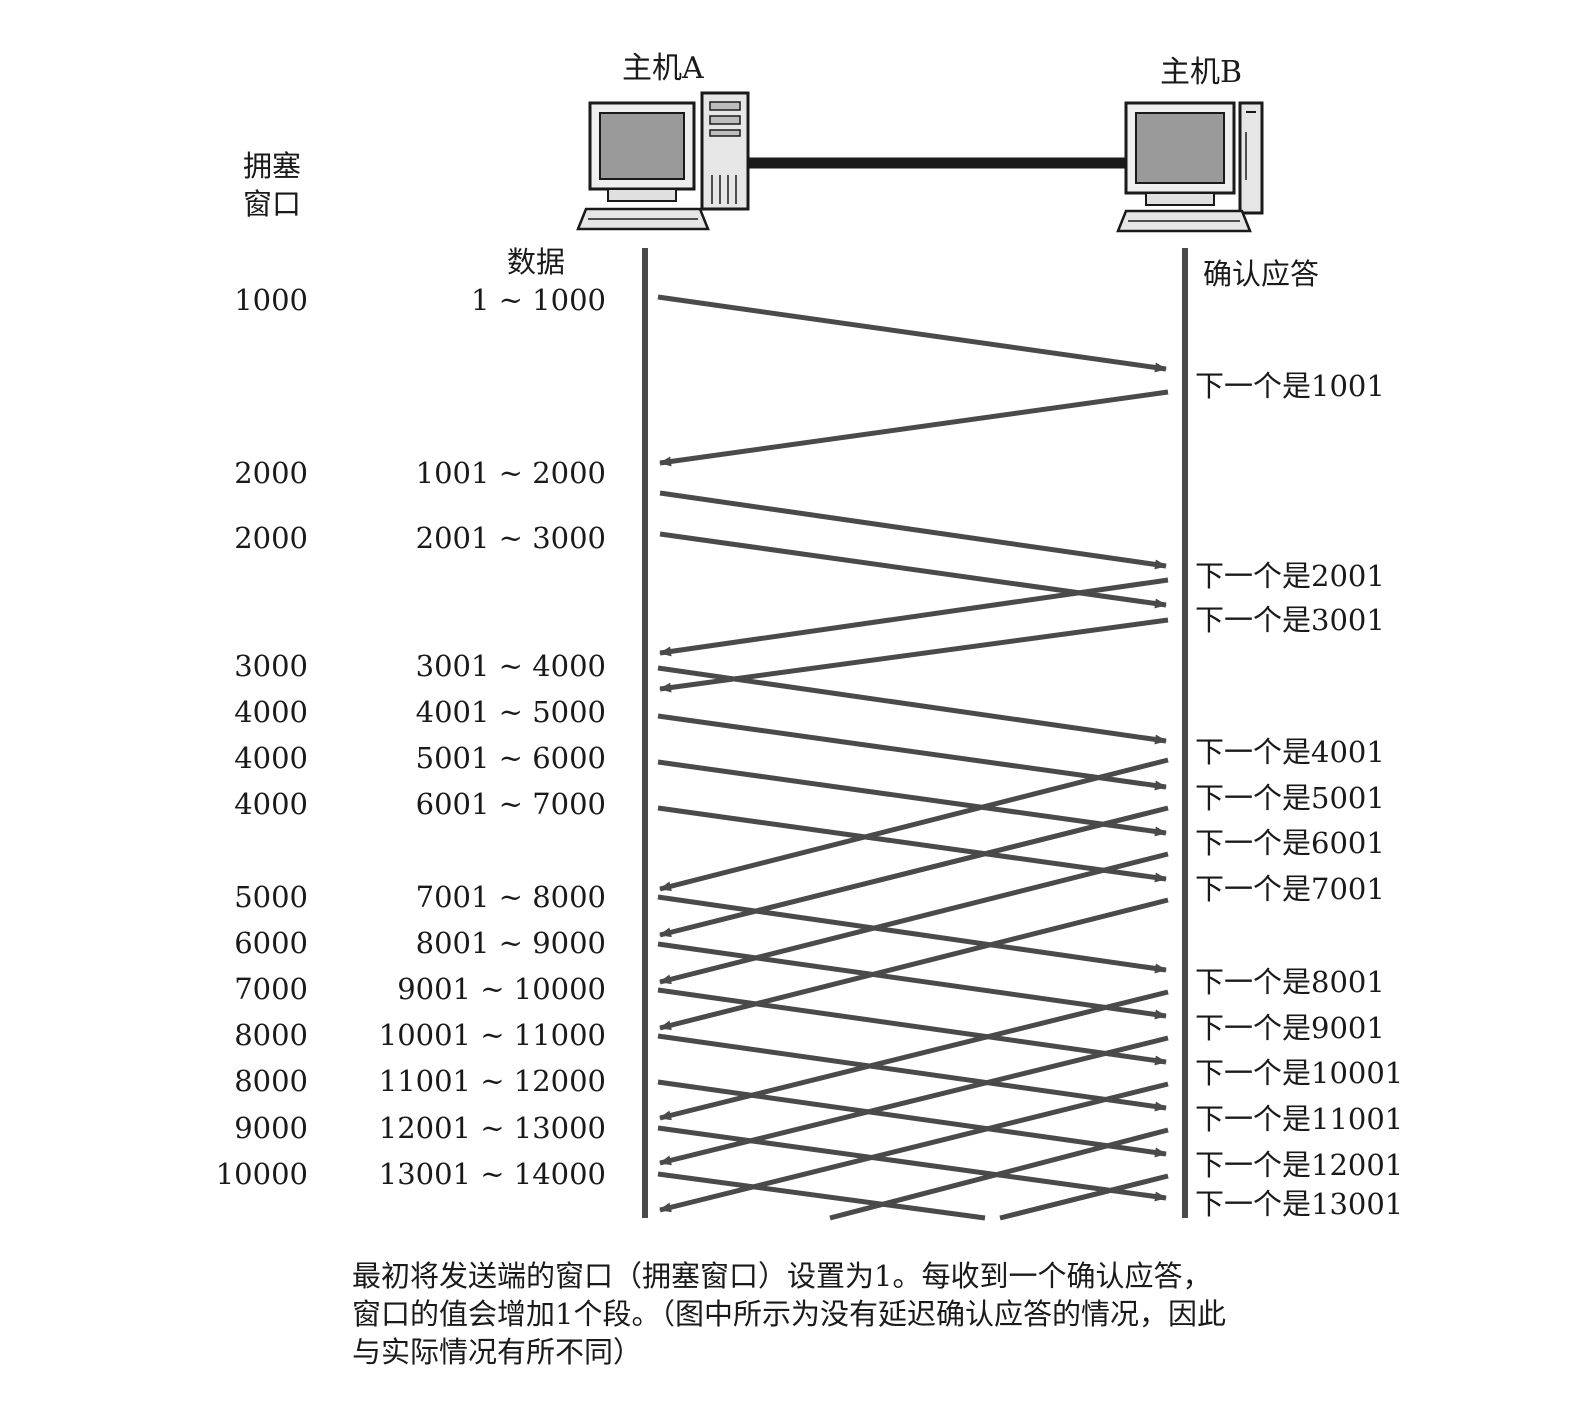 The image size is (1580, 1426). I want to click on segment-range: 9001 ~ 10000, so click(501, 989).